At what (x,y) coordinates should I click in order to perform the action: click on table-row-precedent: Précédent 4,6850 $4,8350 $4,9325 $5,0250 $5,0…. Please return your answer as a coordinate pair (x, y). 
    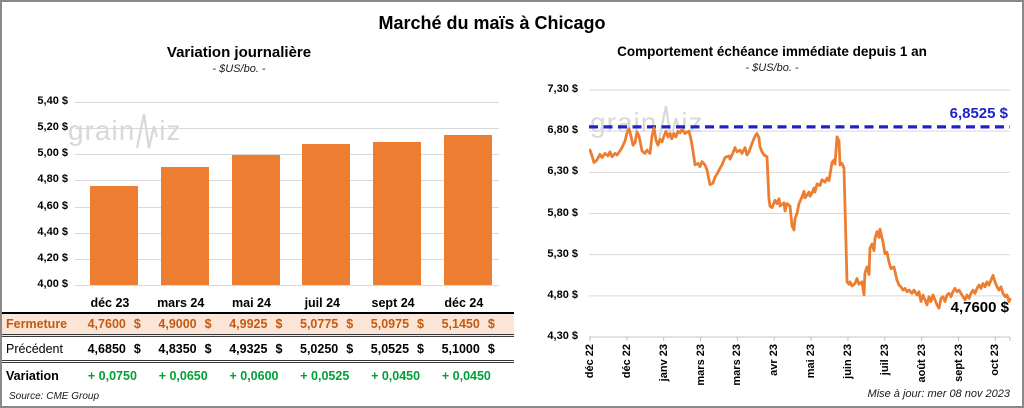
    Looking at the image, I should click on (258, 350).